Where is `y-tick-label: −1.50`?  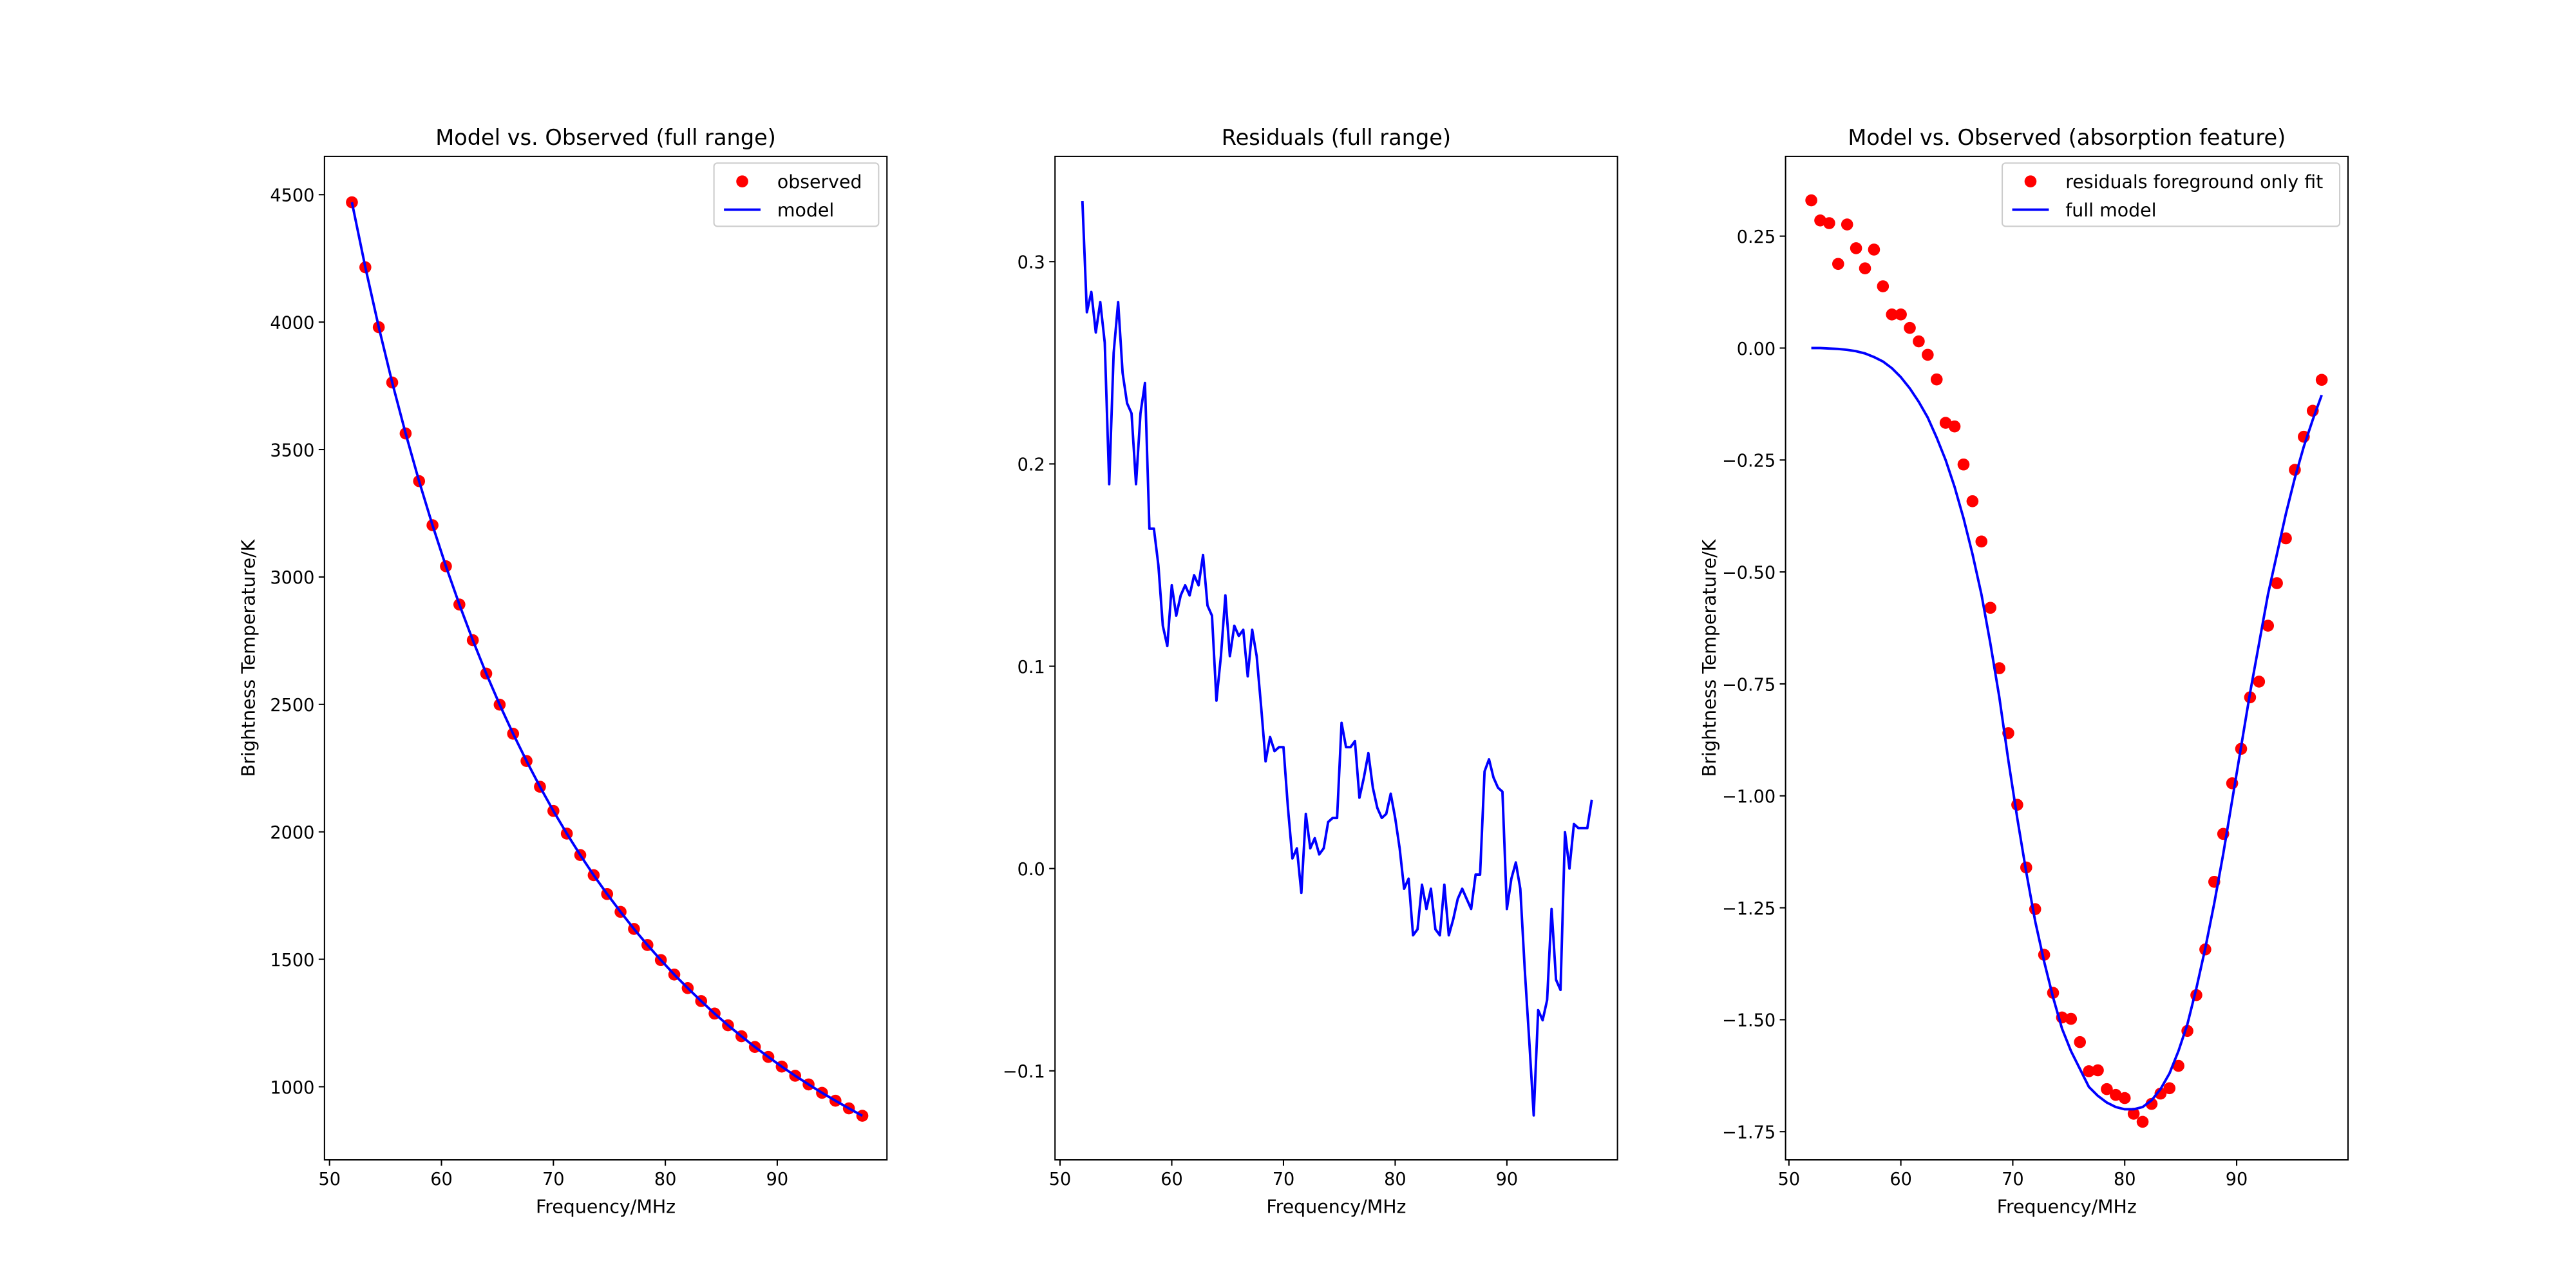
y-tick-label: −1.50 is located at coordinates (1749, 1021).